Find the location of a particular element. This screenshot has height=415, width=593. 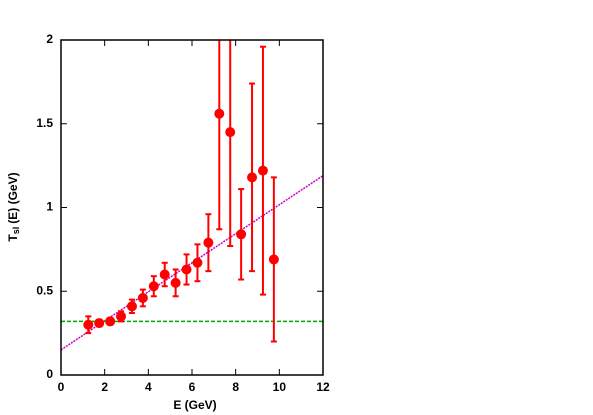

x-tick-label: 4 is located at coordinates (148, 387).